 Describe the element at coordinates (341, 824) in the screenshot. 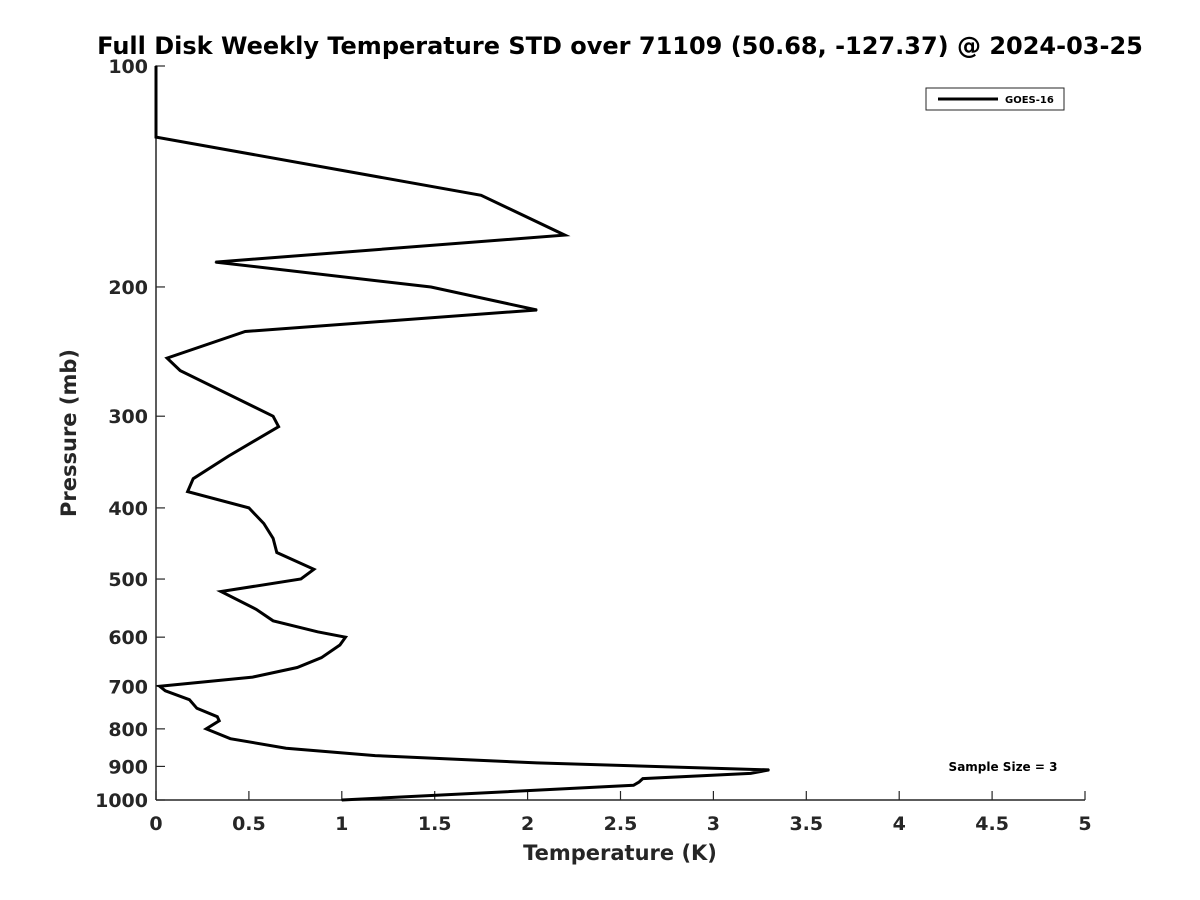

I see `x-tick-label: 1` at that location.